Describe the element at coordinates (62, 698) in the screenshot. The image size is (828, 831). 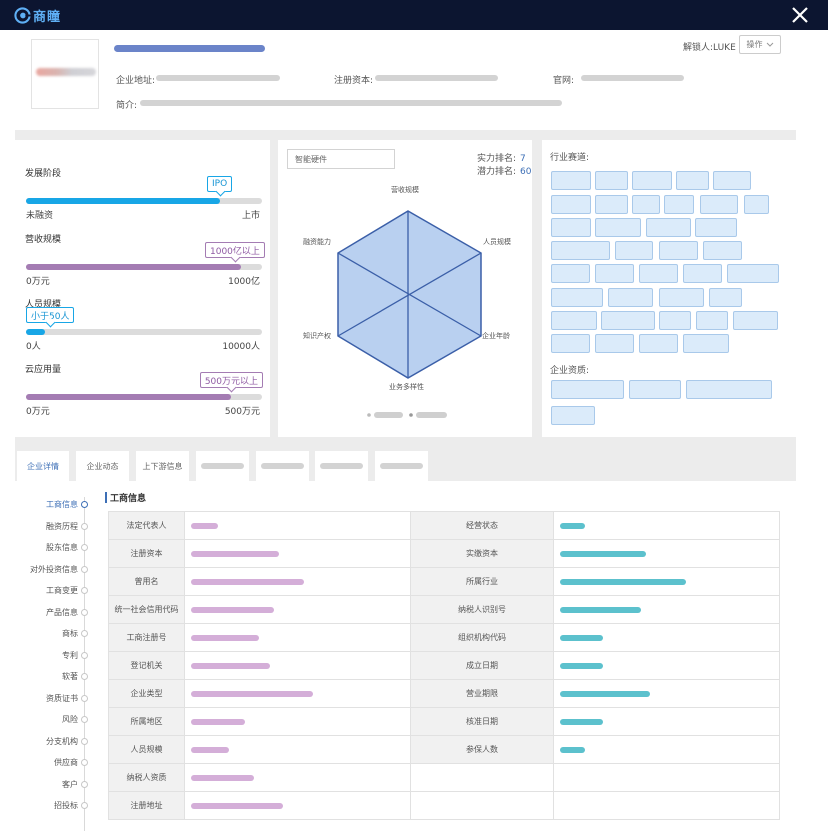
I see `sidebar-item: 资质证书` at that location.